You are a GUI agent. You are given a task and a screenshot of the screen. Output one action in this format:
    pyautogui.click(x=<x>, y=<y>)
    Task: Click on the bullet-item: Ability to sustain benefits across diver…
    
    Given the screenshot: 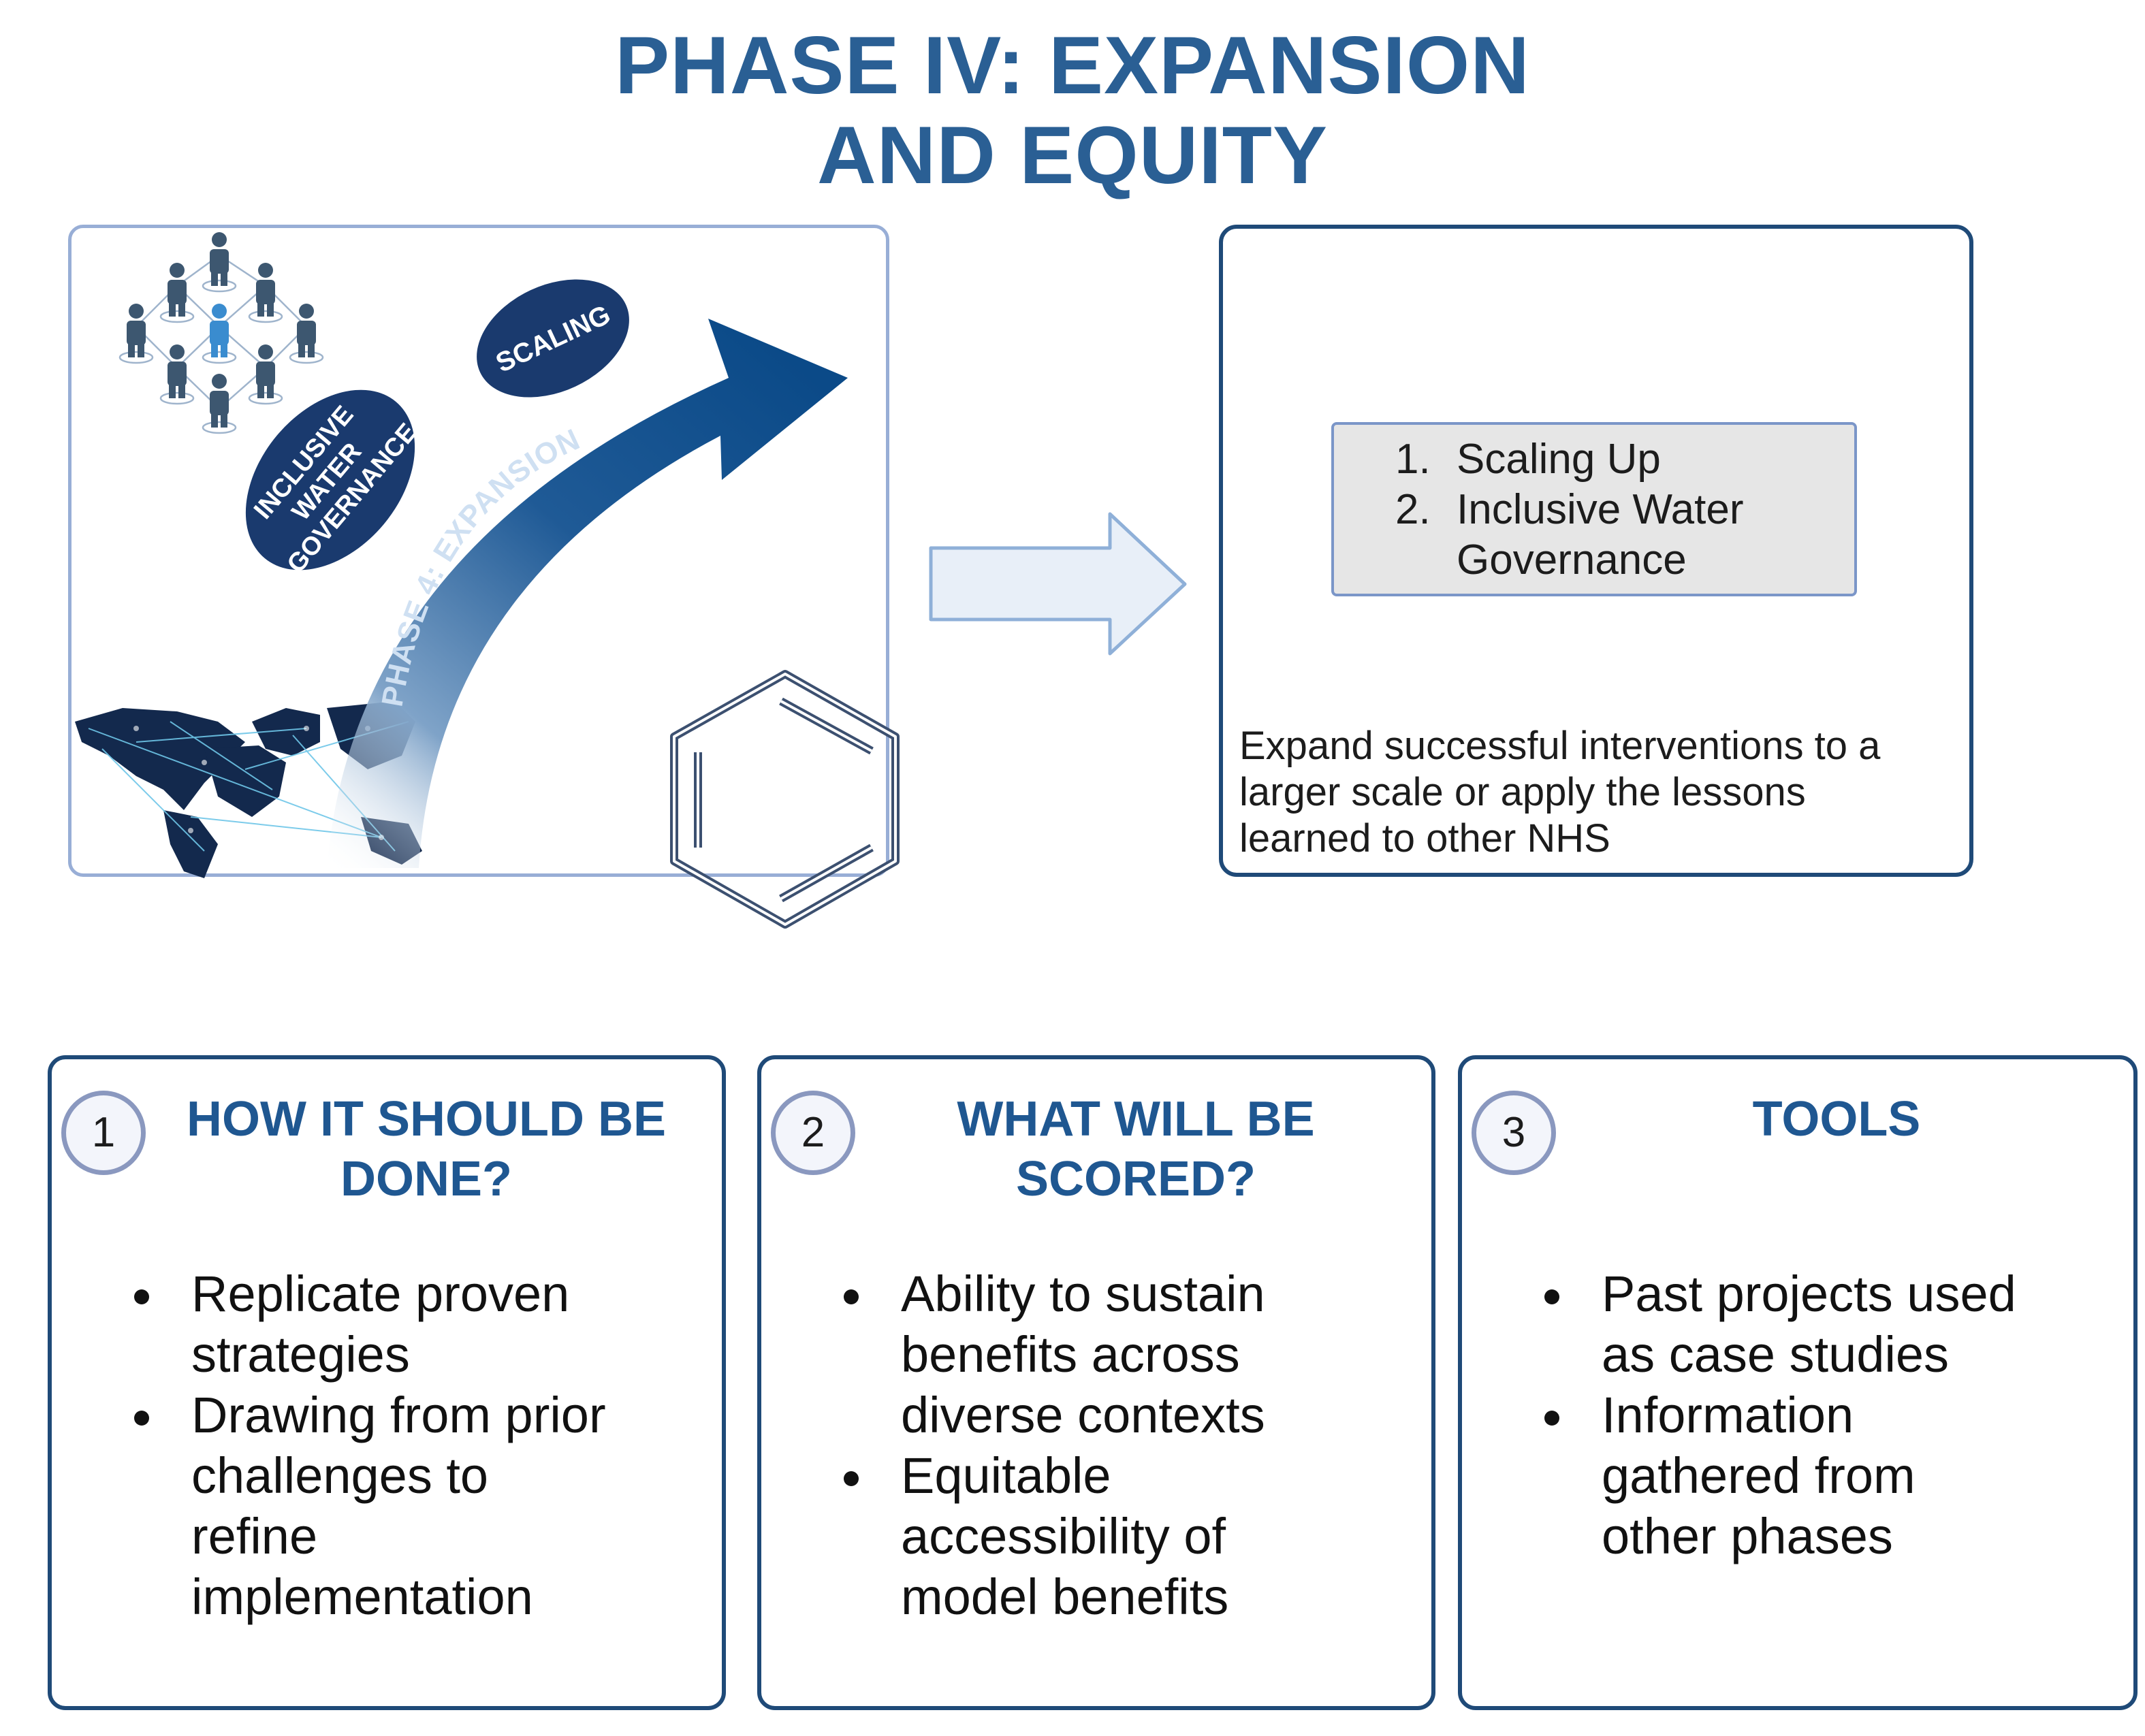 What is the action you would take?
    pyautogui.click(x=1119, y=1354)
    